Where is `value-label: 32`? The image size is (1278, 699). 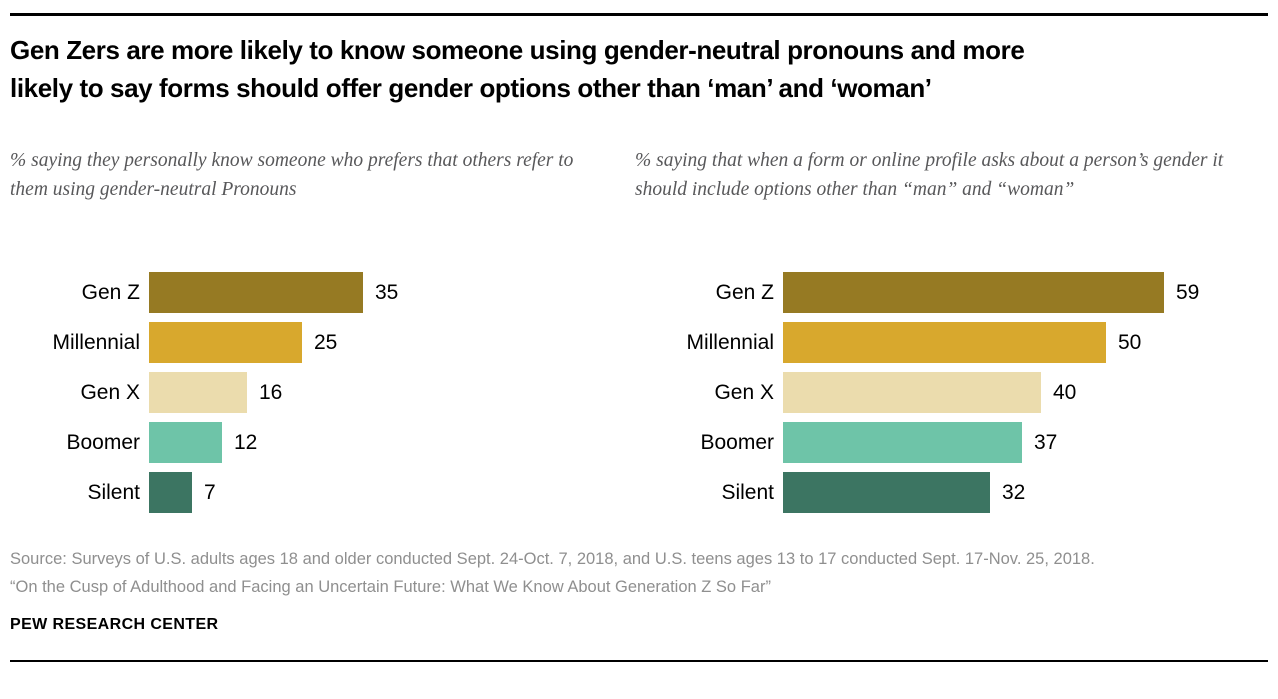 value-label: 32 is located at coordinates (1014, 492).